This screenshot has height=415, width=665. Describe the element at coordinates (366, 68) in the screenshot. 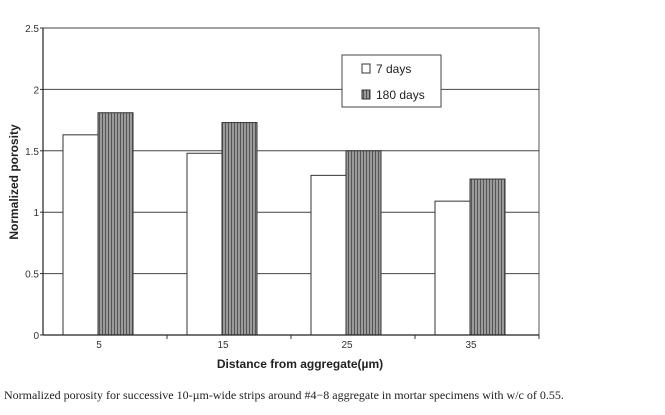

I see `legend-swatch-7-days` at that location.